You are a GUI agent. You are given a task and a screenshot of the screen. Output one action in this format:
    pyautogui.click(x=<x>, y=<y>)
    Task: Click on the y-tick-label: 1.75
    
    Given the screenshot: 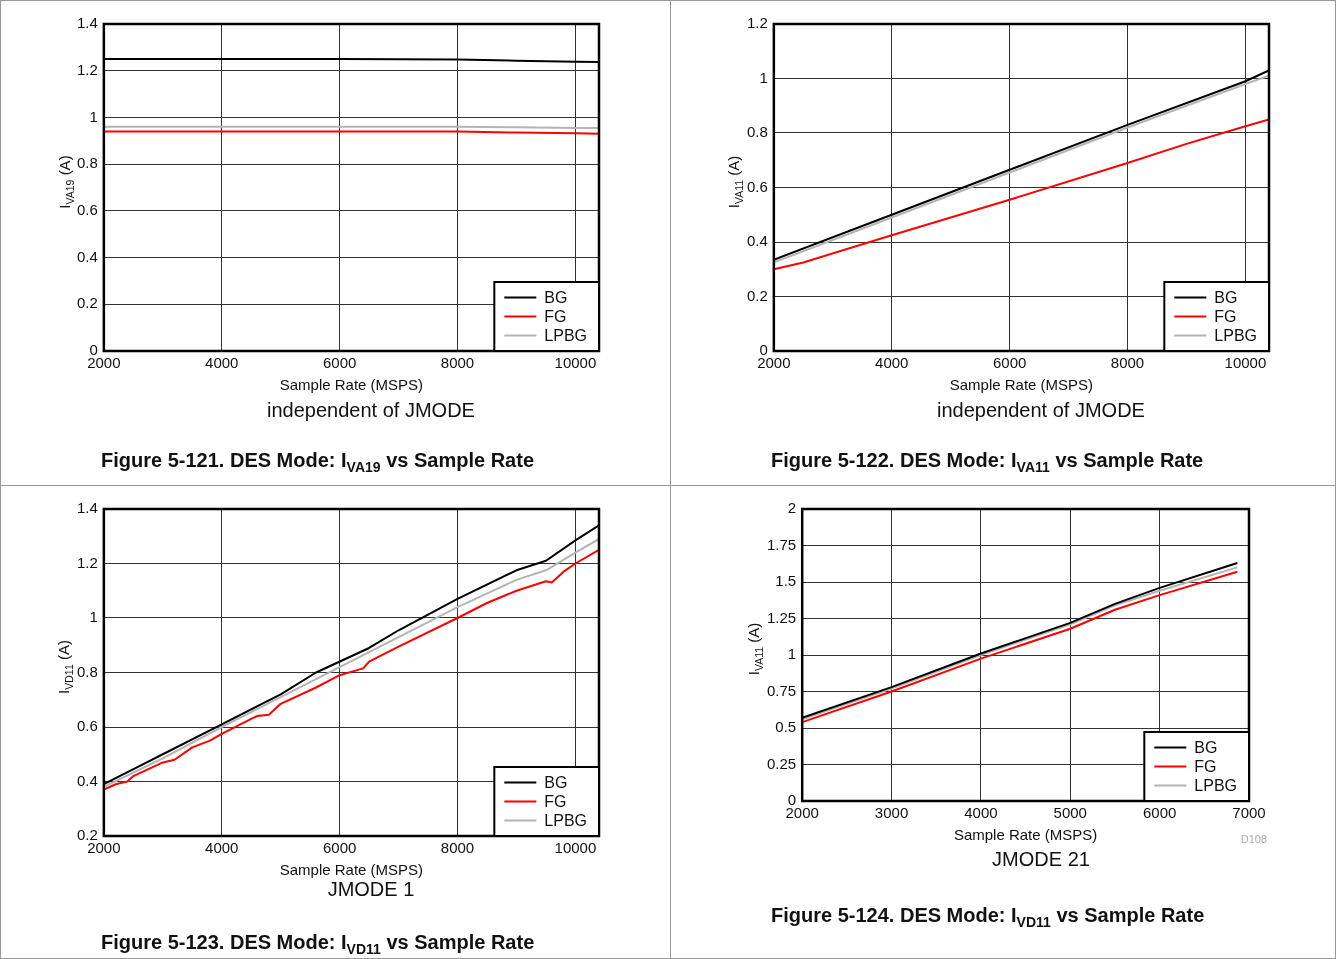 What is the action you would take?
    pyautogui.click(x=781, y=544)
    